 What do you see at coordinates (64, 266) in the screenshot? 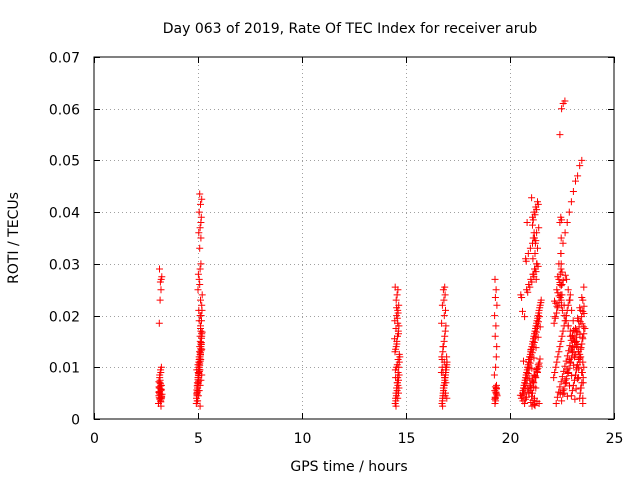
I see `y-tick-label: 0.03` at bounding box center [64, 266].